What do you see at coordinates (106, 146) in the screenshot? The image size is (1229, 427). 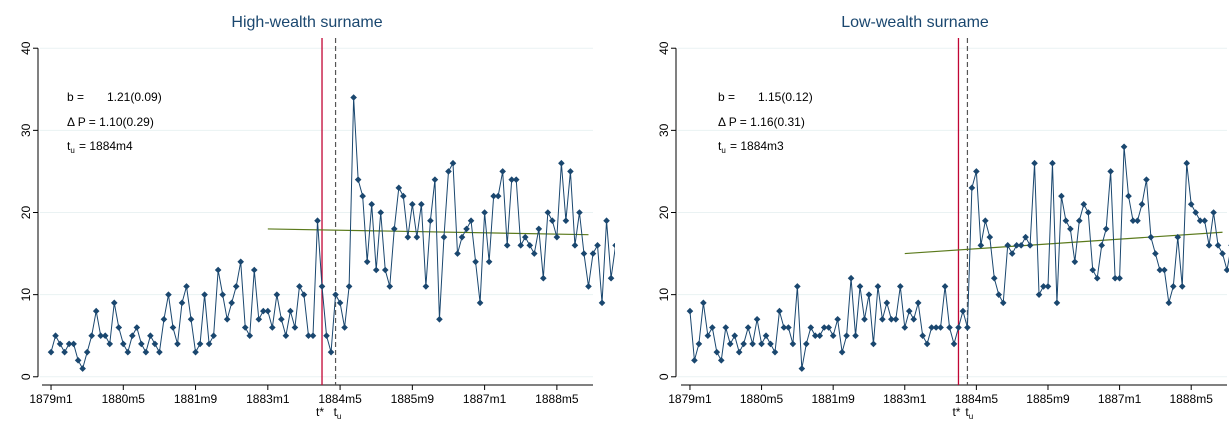 I see `stat-tu-value: = 1884m4` at bounding box center [106, 146].